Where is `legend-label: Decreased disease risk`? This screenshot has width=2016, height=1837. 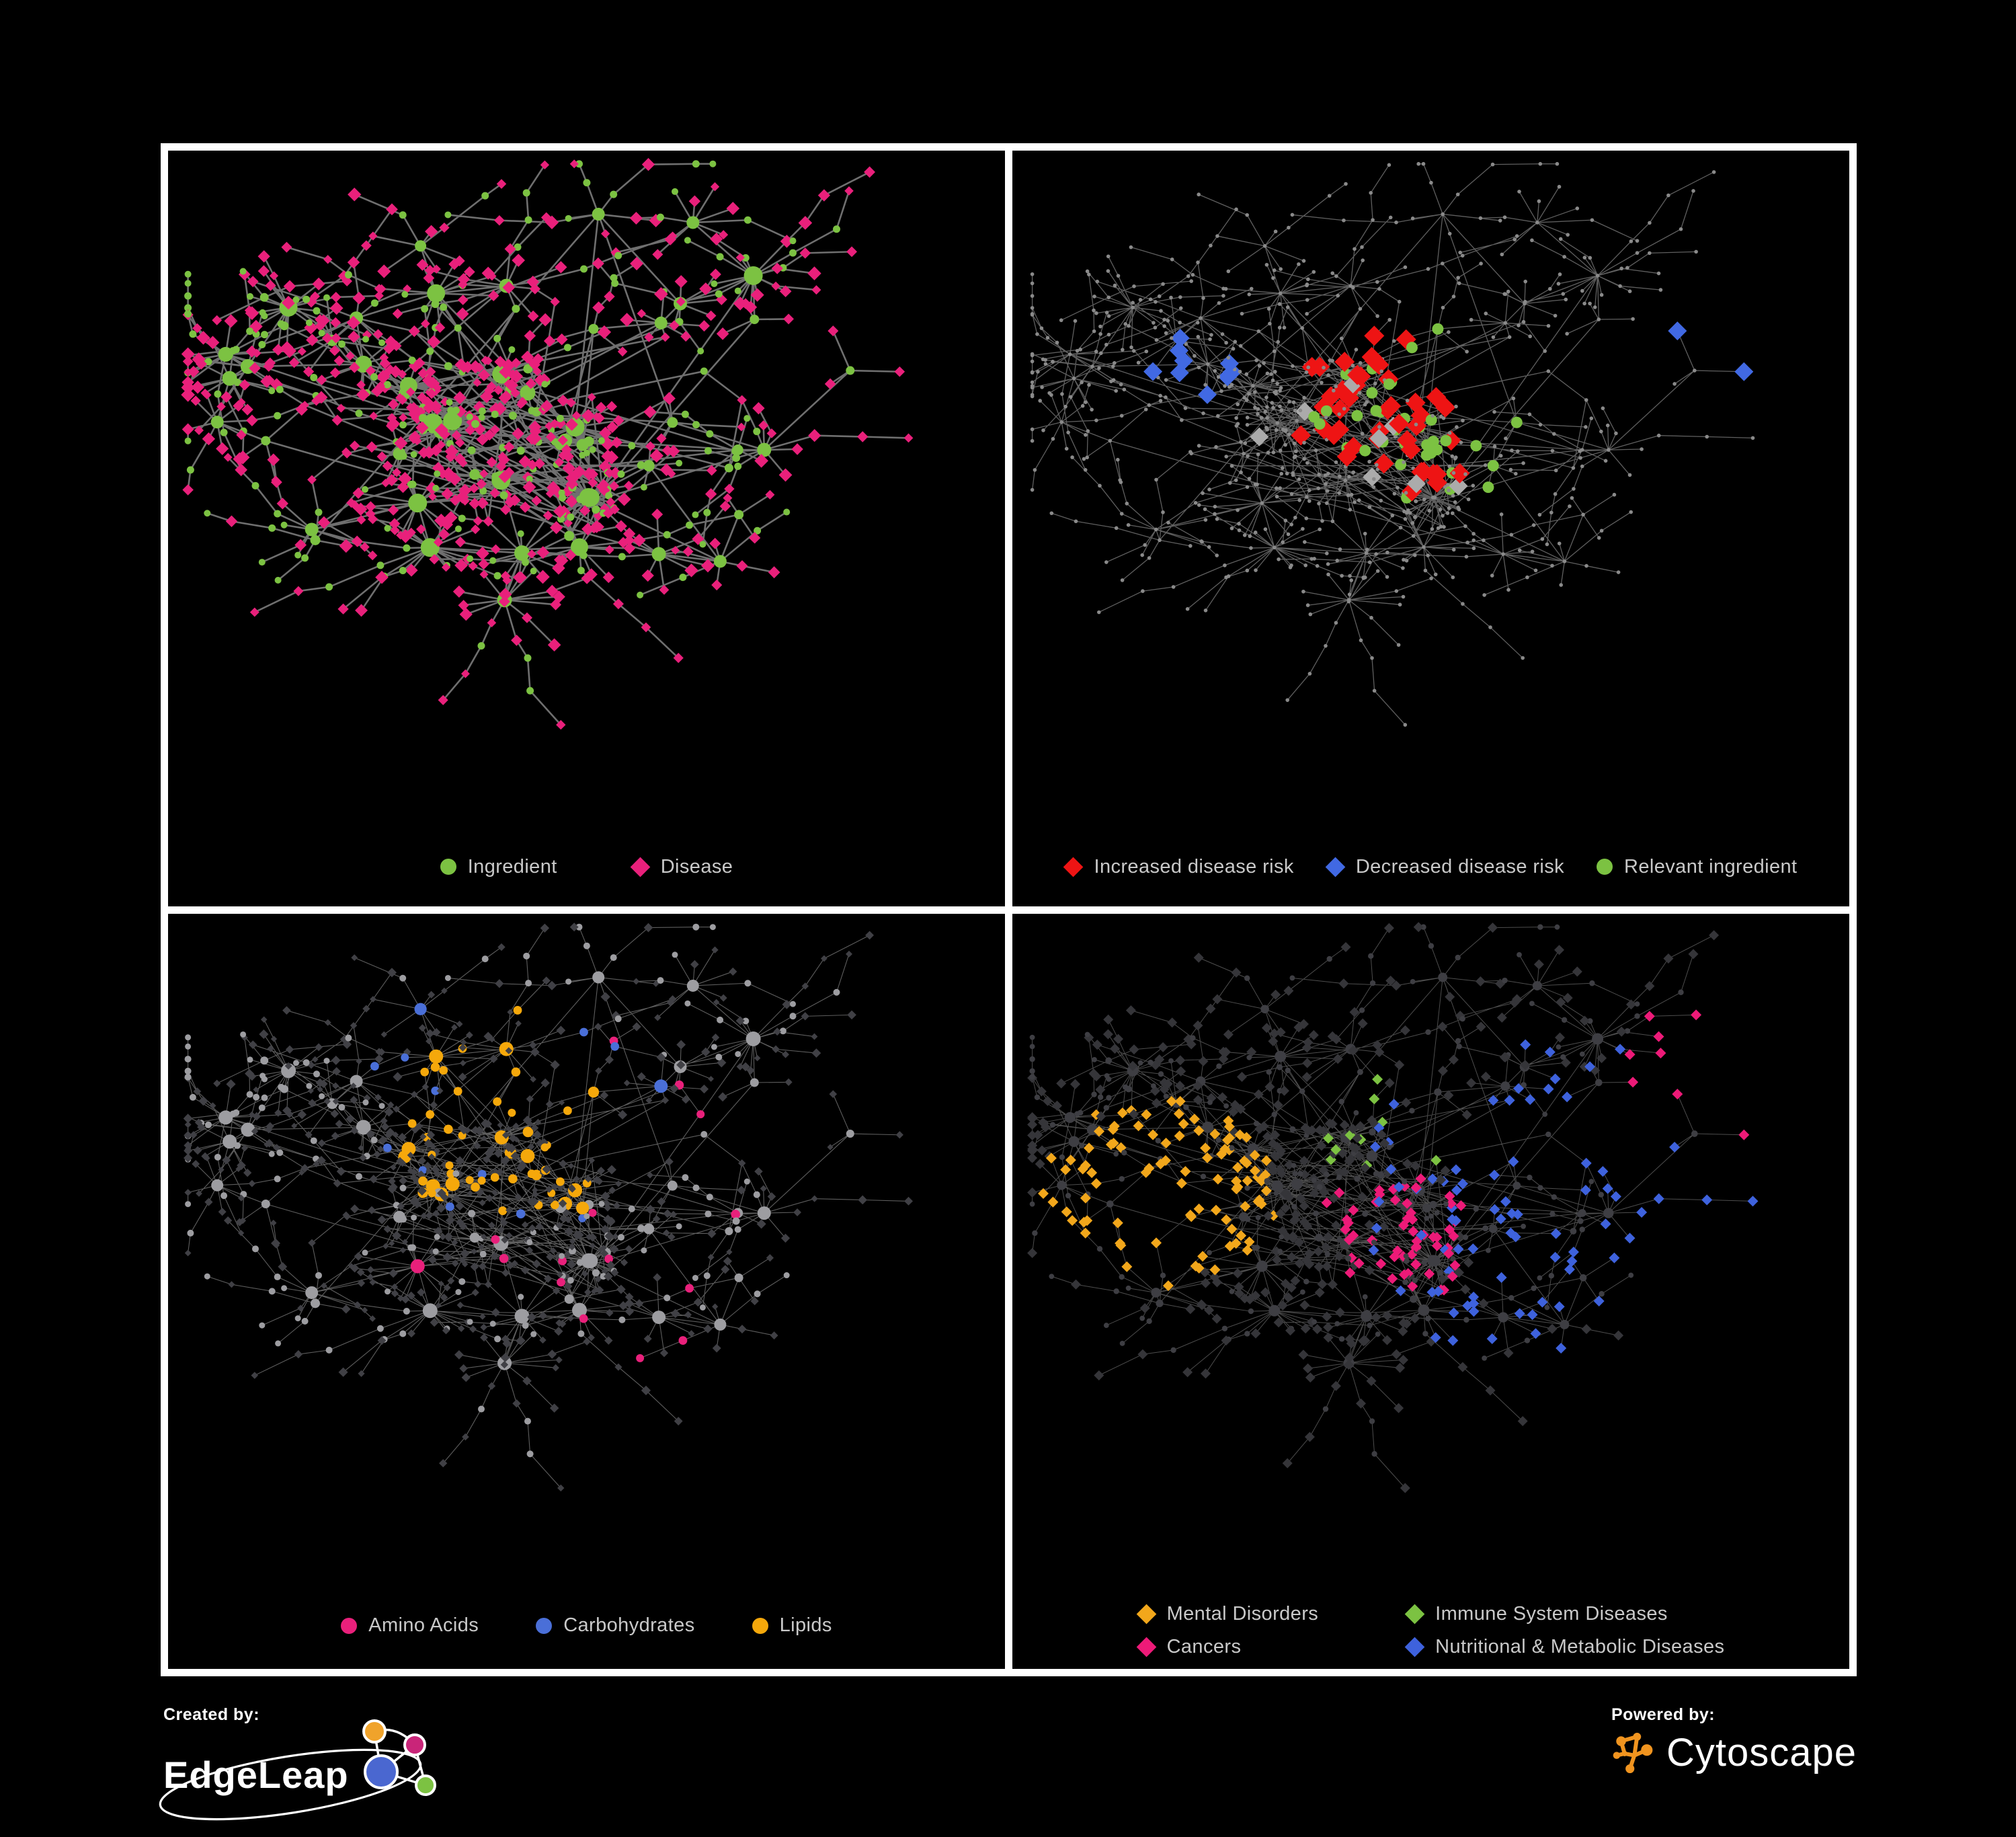 legend-label: Decreased disease risk is located at coordinates (1460, 866).